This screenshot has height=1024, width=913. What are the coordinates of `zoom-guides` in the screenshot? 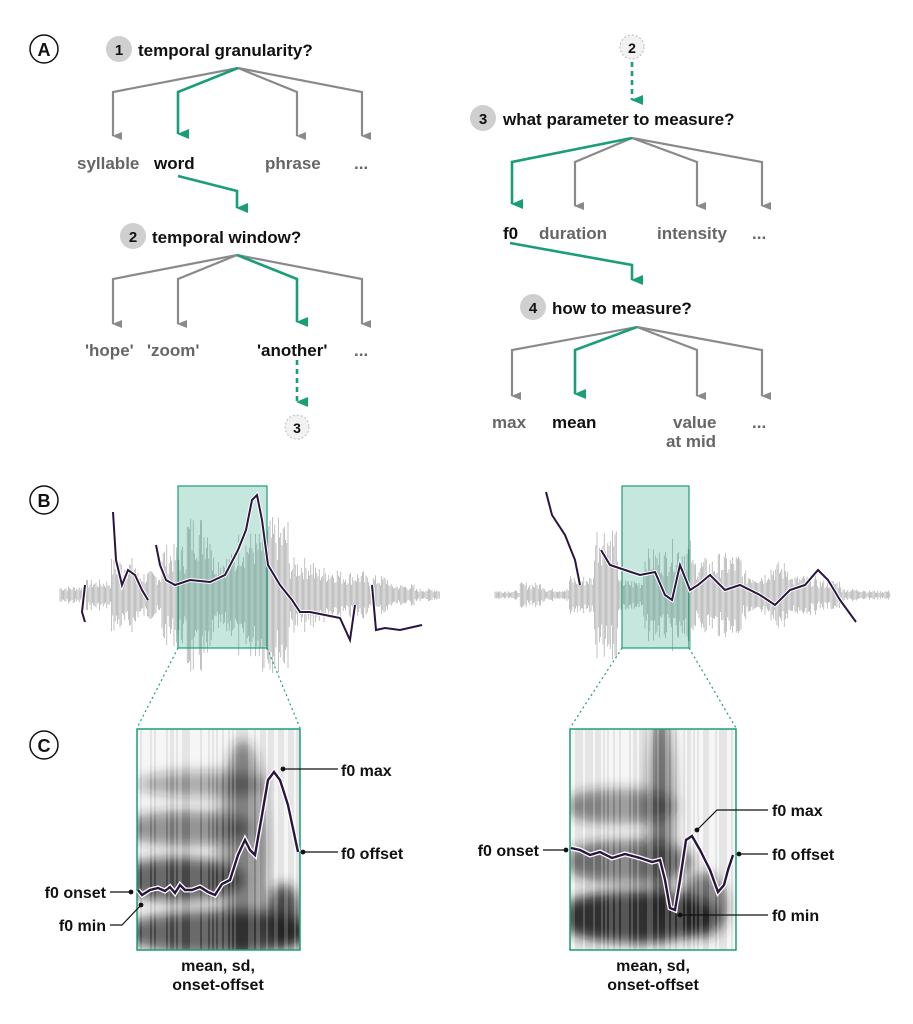 It's located at (436, 688).